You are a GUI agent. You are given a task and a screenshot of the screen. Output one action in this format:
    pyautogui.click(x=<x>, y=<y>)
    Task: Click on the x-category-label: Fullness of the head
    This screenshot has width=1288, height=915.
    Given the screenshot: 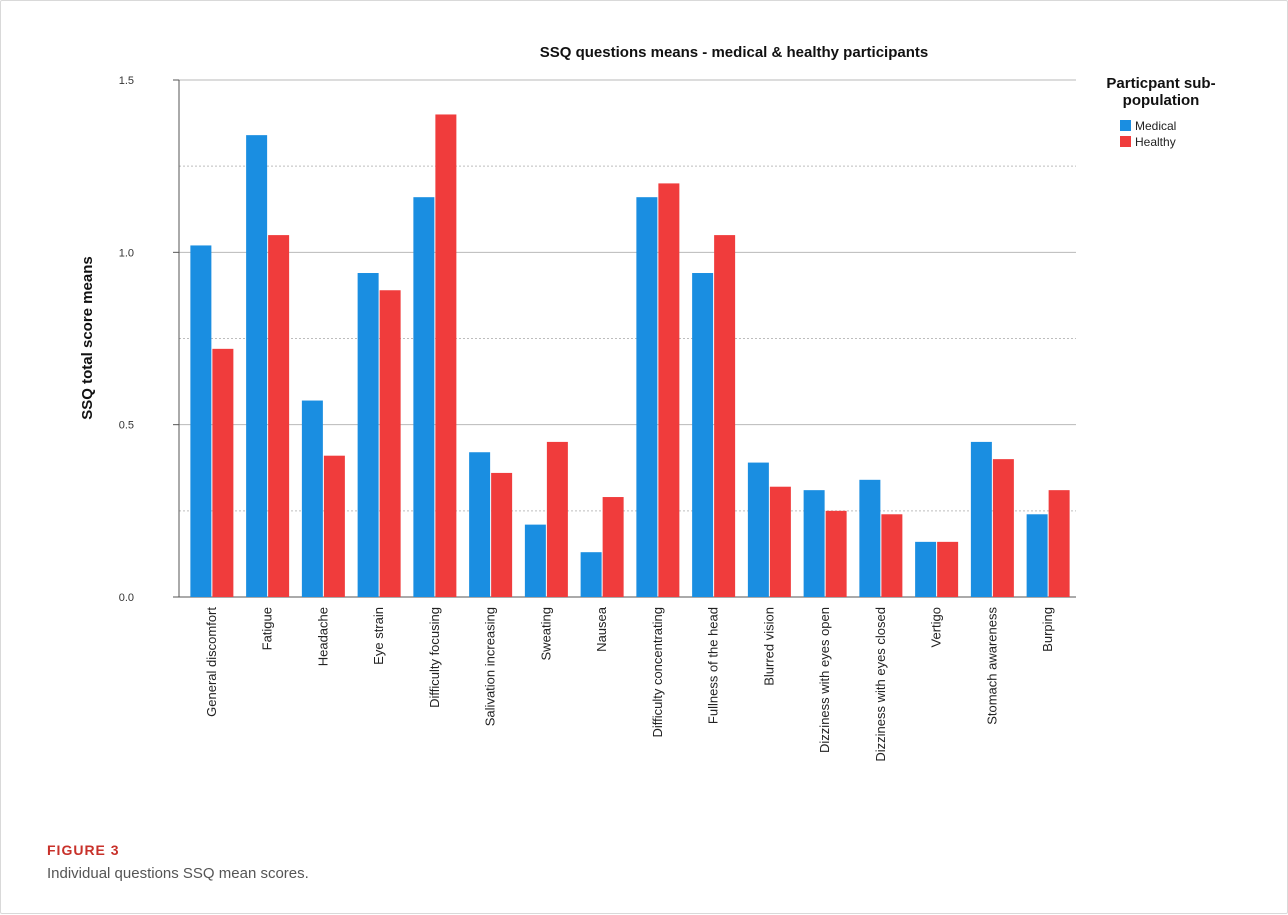 What is the action you would take?
    pyautogui.click(x=713, y=665)
    